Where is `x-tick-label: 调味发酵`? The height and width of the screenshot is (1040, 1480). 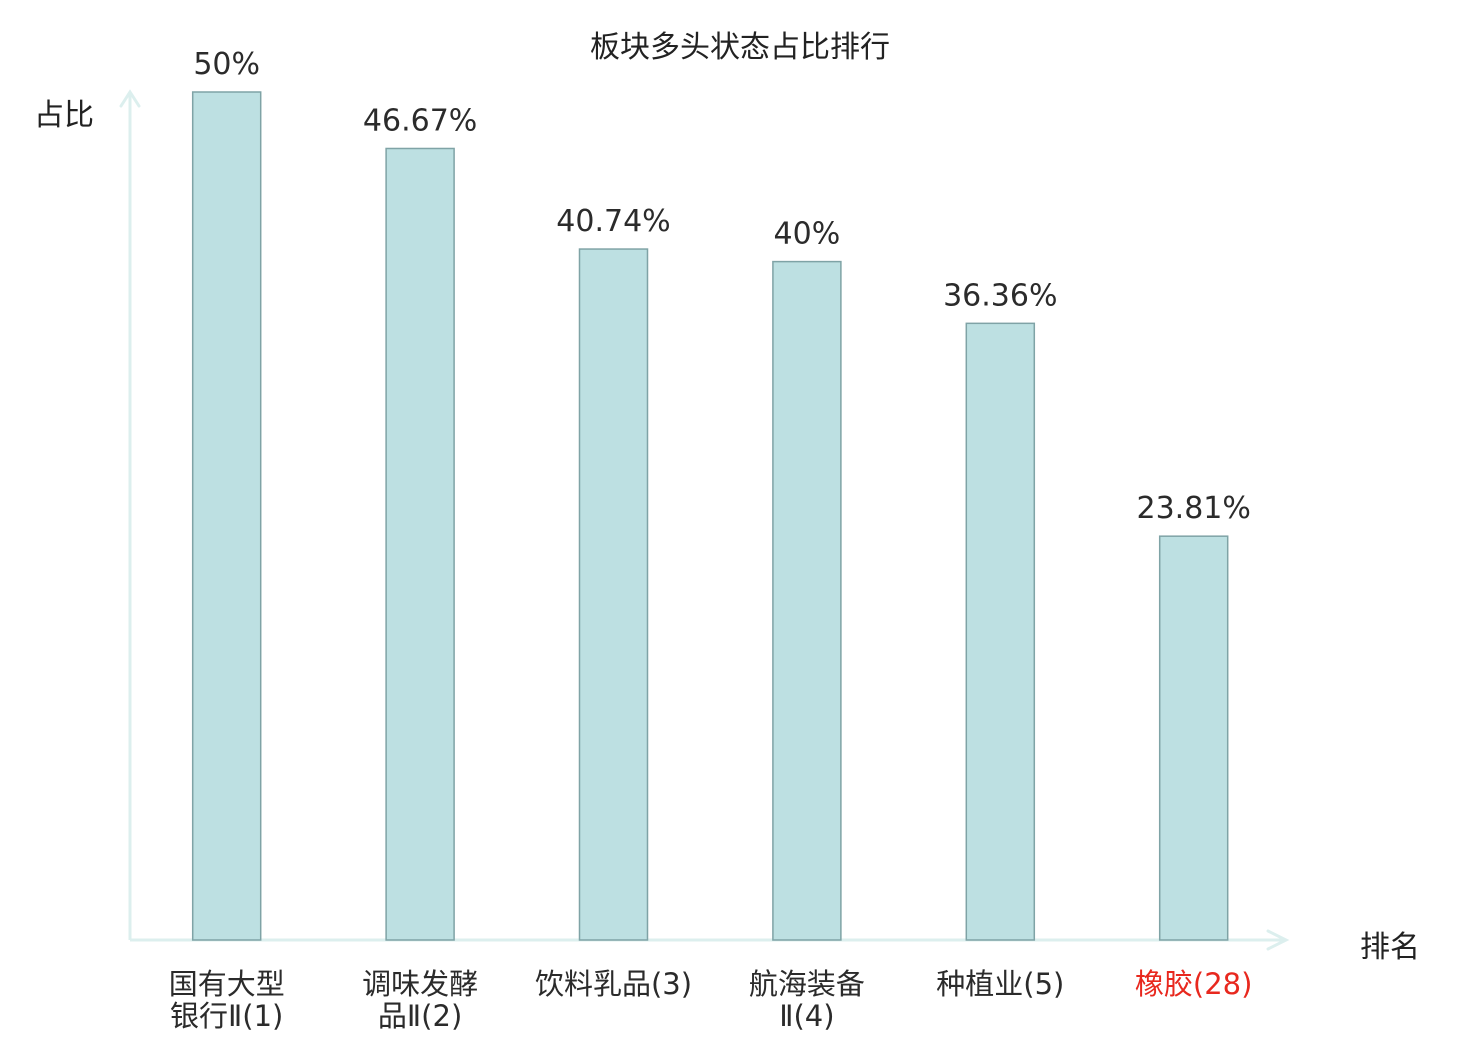 x-tick-label: 调味发酵 is located at coordinates (420, 984).